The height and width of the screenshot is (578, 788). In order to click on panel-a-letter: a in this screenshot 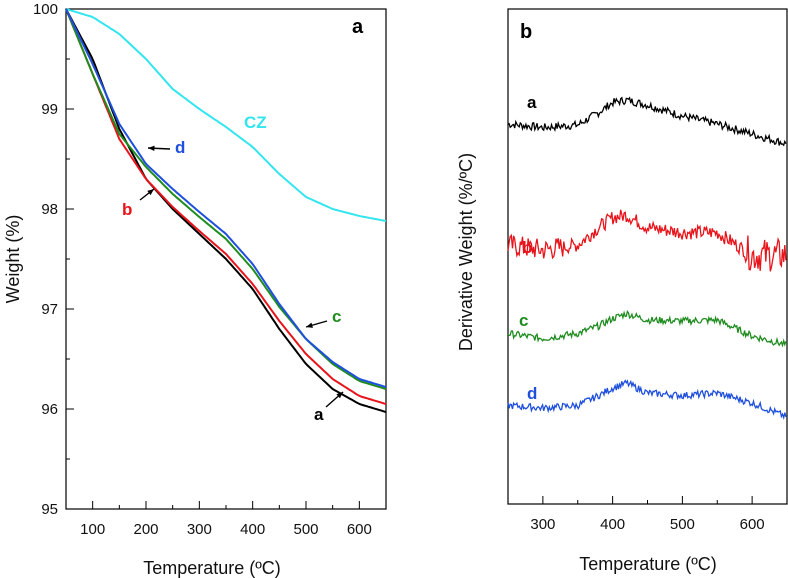, I will do `click(358, 27)`.